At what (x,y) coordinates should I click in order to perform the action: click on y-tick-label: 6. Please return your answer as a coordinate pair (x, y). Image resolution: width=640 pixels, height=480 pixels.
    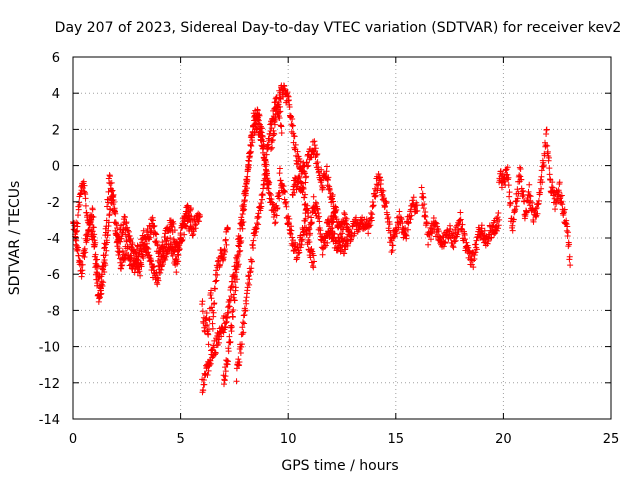
    Looking at the image, I should click on (56, 58).